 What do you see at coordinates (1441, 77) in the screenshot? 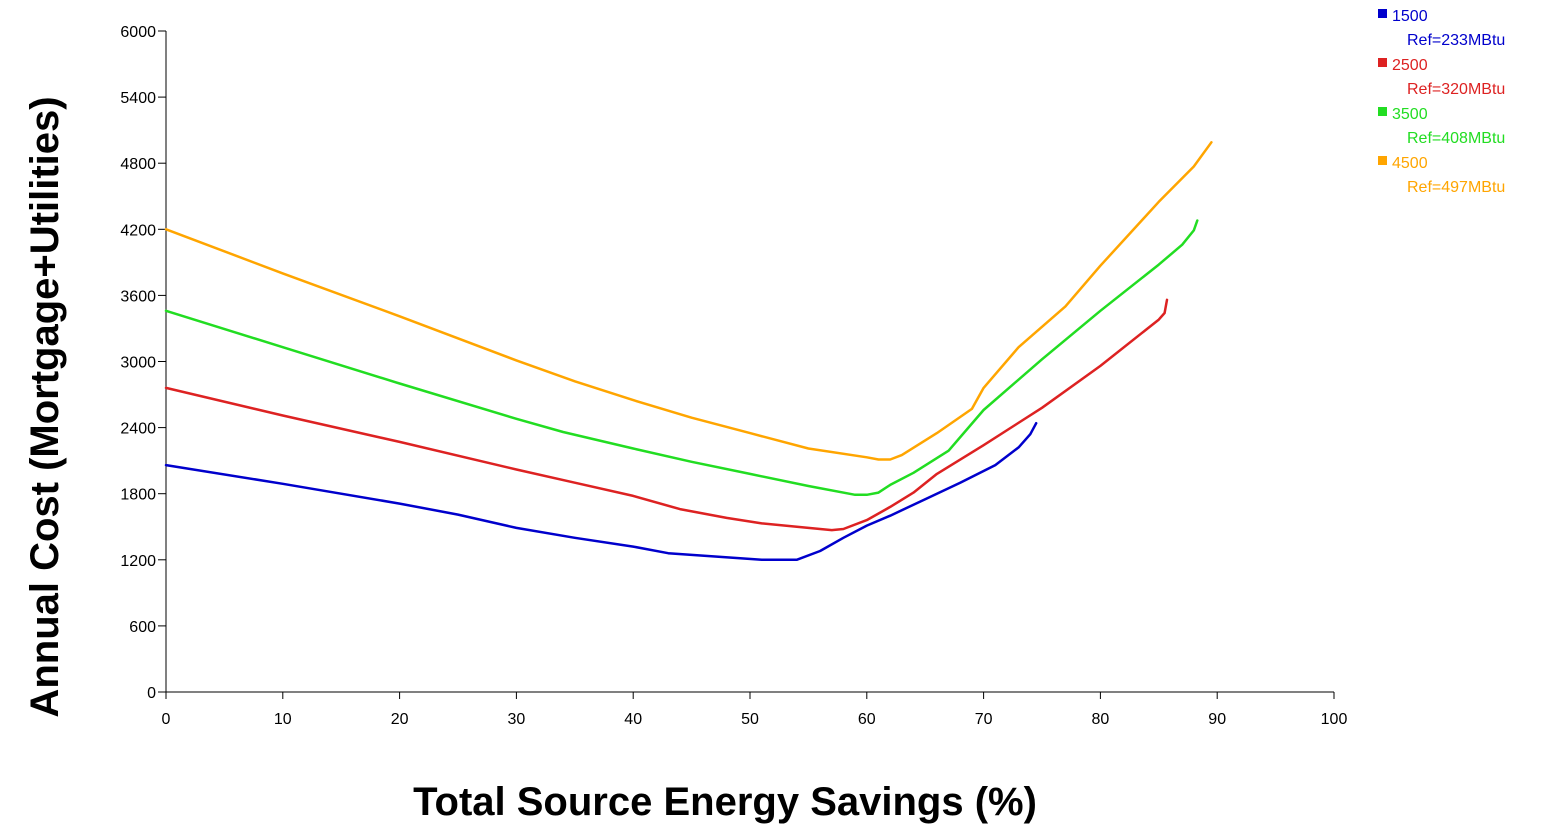
I see `legend-item-2500: 2500 Ref=320MBtu` at bounding box center [1441, 77].